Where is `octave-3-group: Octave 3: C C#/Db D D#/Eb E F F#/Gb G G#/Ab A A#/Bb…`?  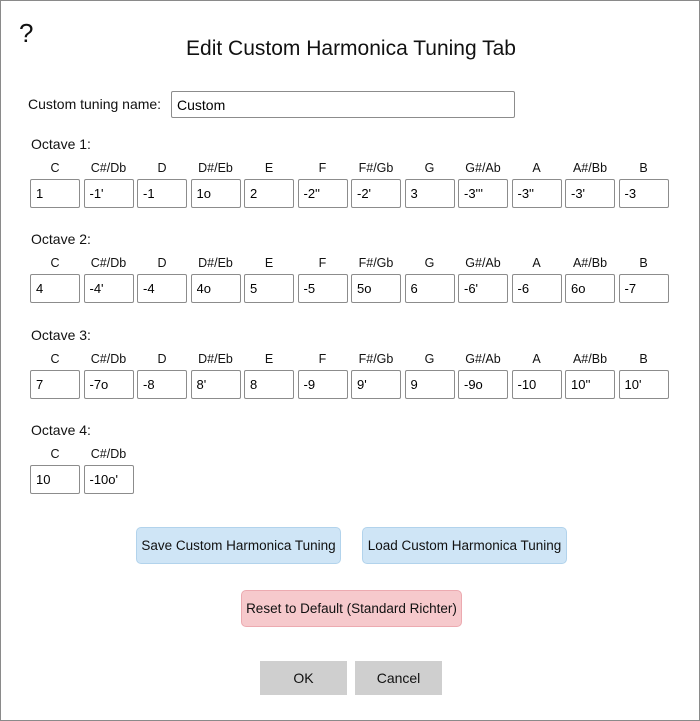
octave-3-group: Octave 3: C C#/Db D D#/Eb E F F#/Gb G G#/Ab A A#/Bb… is located at coordinates (350, 371).